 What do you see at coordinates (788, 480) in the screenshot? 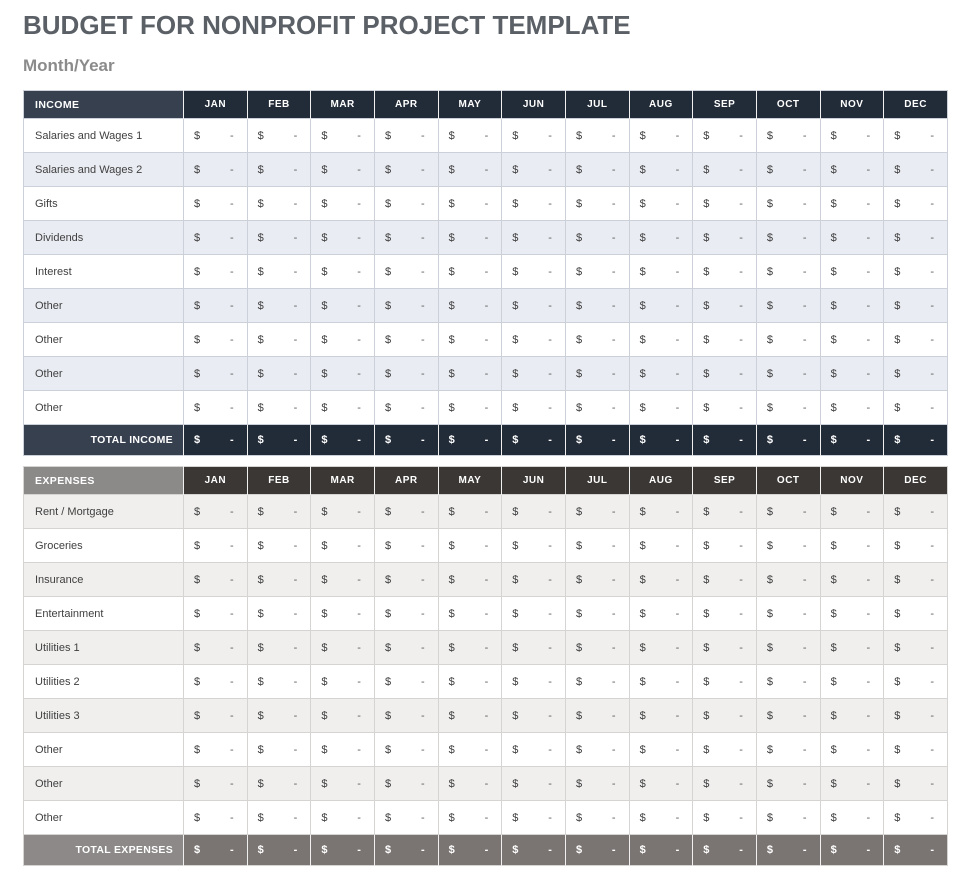
I see `expenses-month-header-oct: OCT` at bounding box center [788, 480].